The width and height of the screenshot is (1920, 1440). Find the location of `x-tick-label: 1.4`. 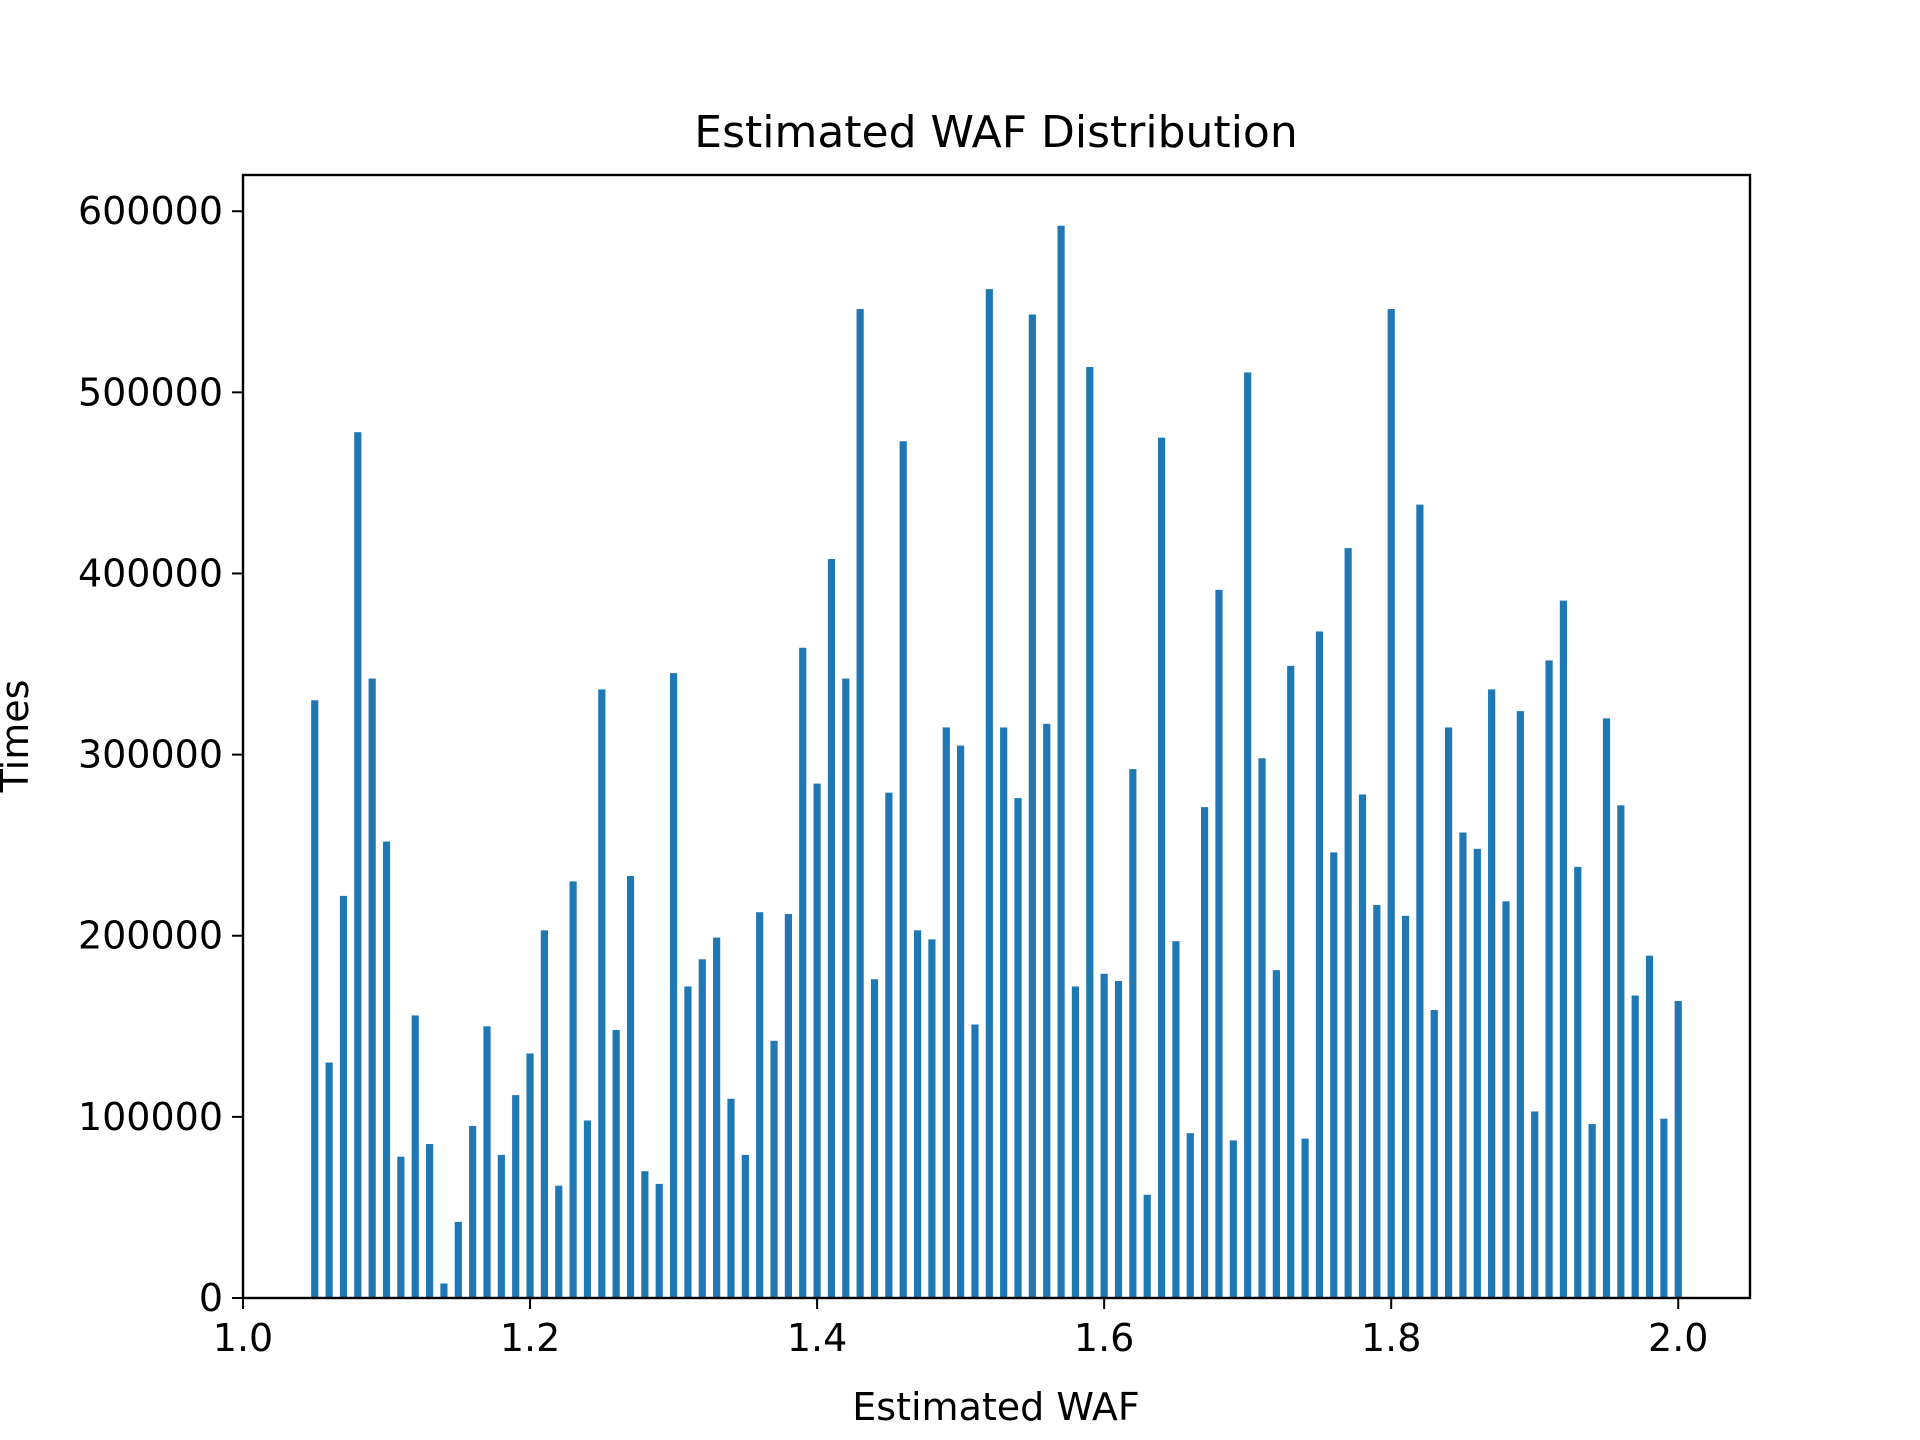

x-tick-label: 1.4 is located at coordinates (817, 1338).